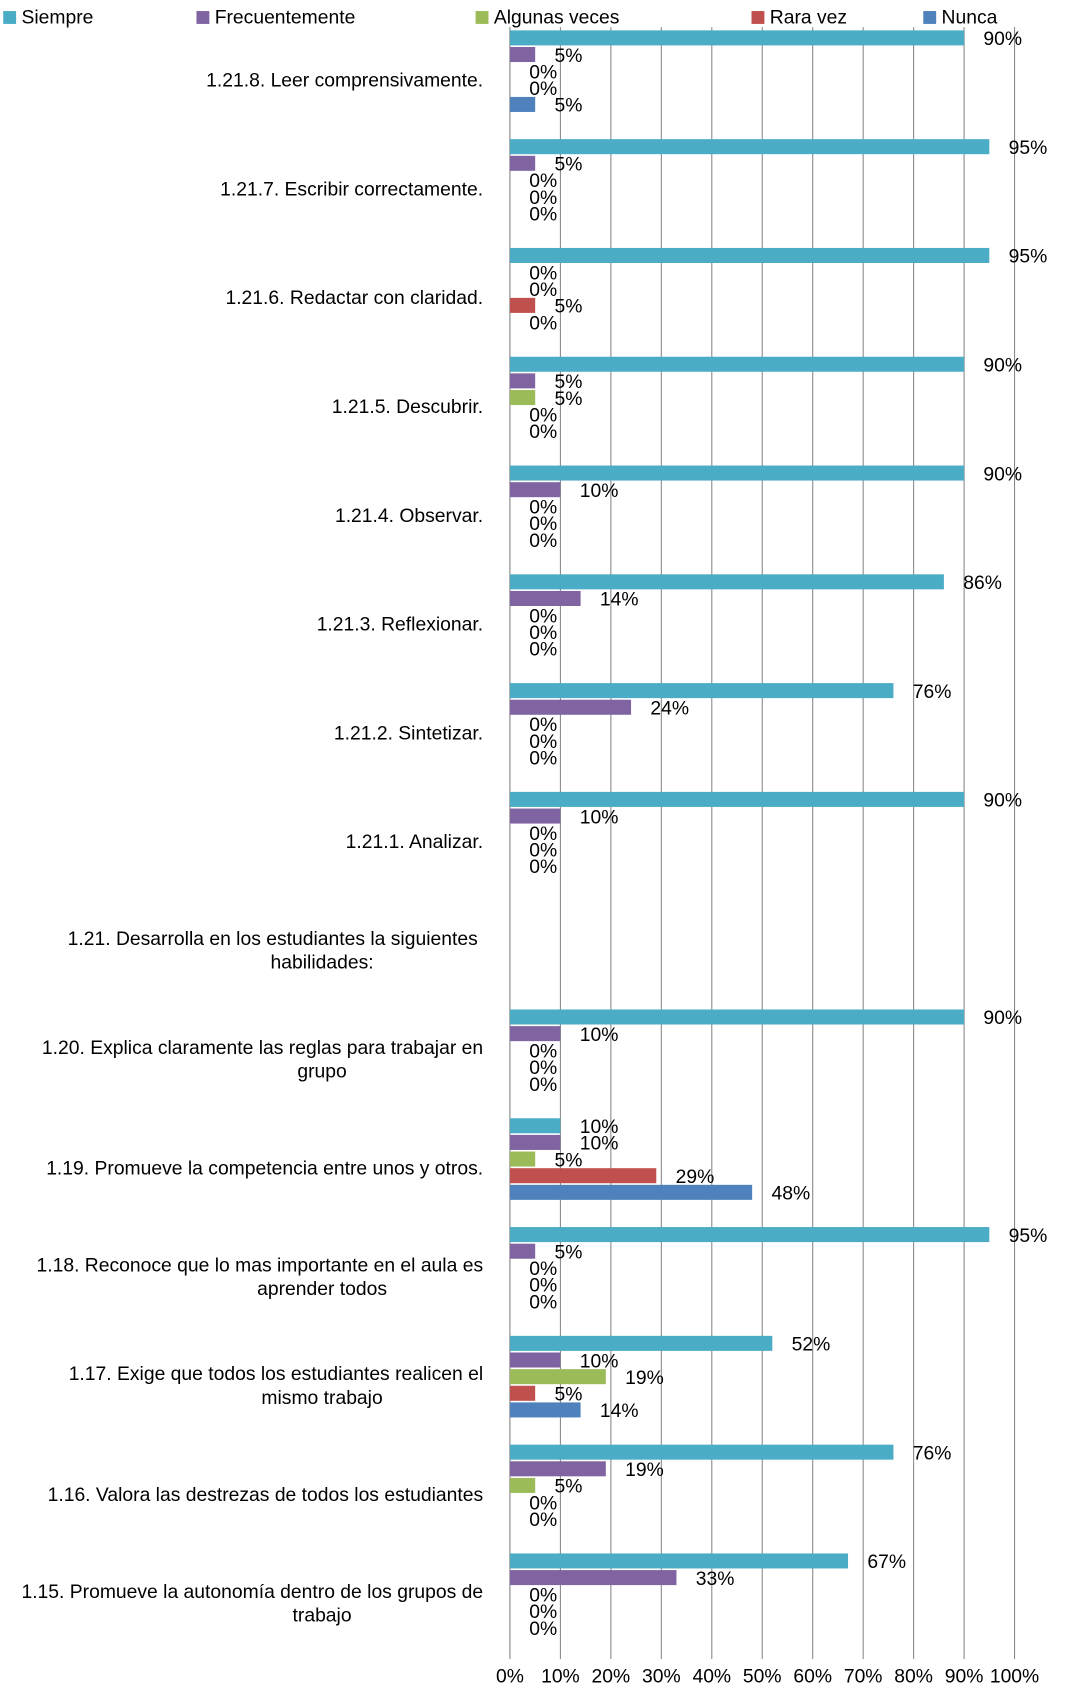 The height and width of the screenshot is (1684, 1065). What do you see at coordinates (57, 18) in the screenshot?
I see `legend-label: Siempre` at bounding box center [57, 18].